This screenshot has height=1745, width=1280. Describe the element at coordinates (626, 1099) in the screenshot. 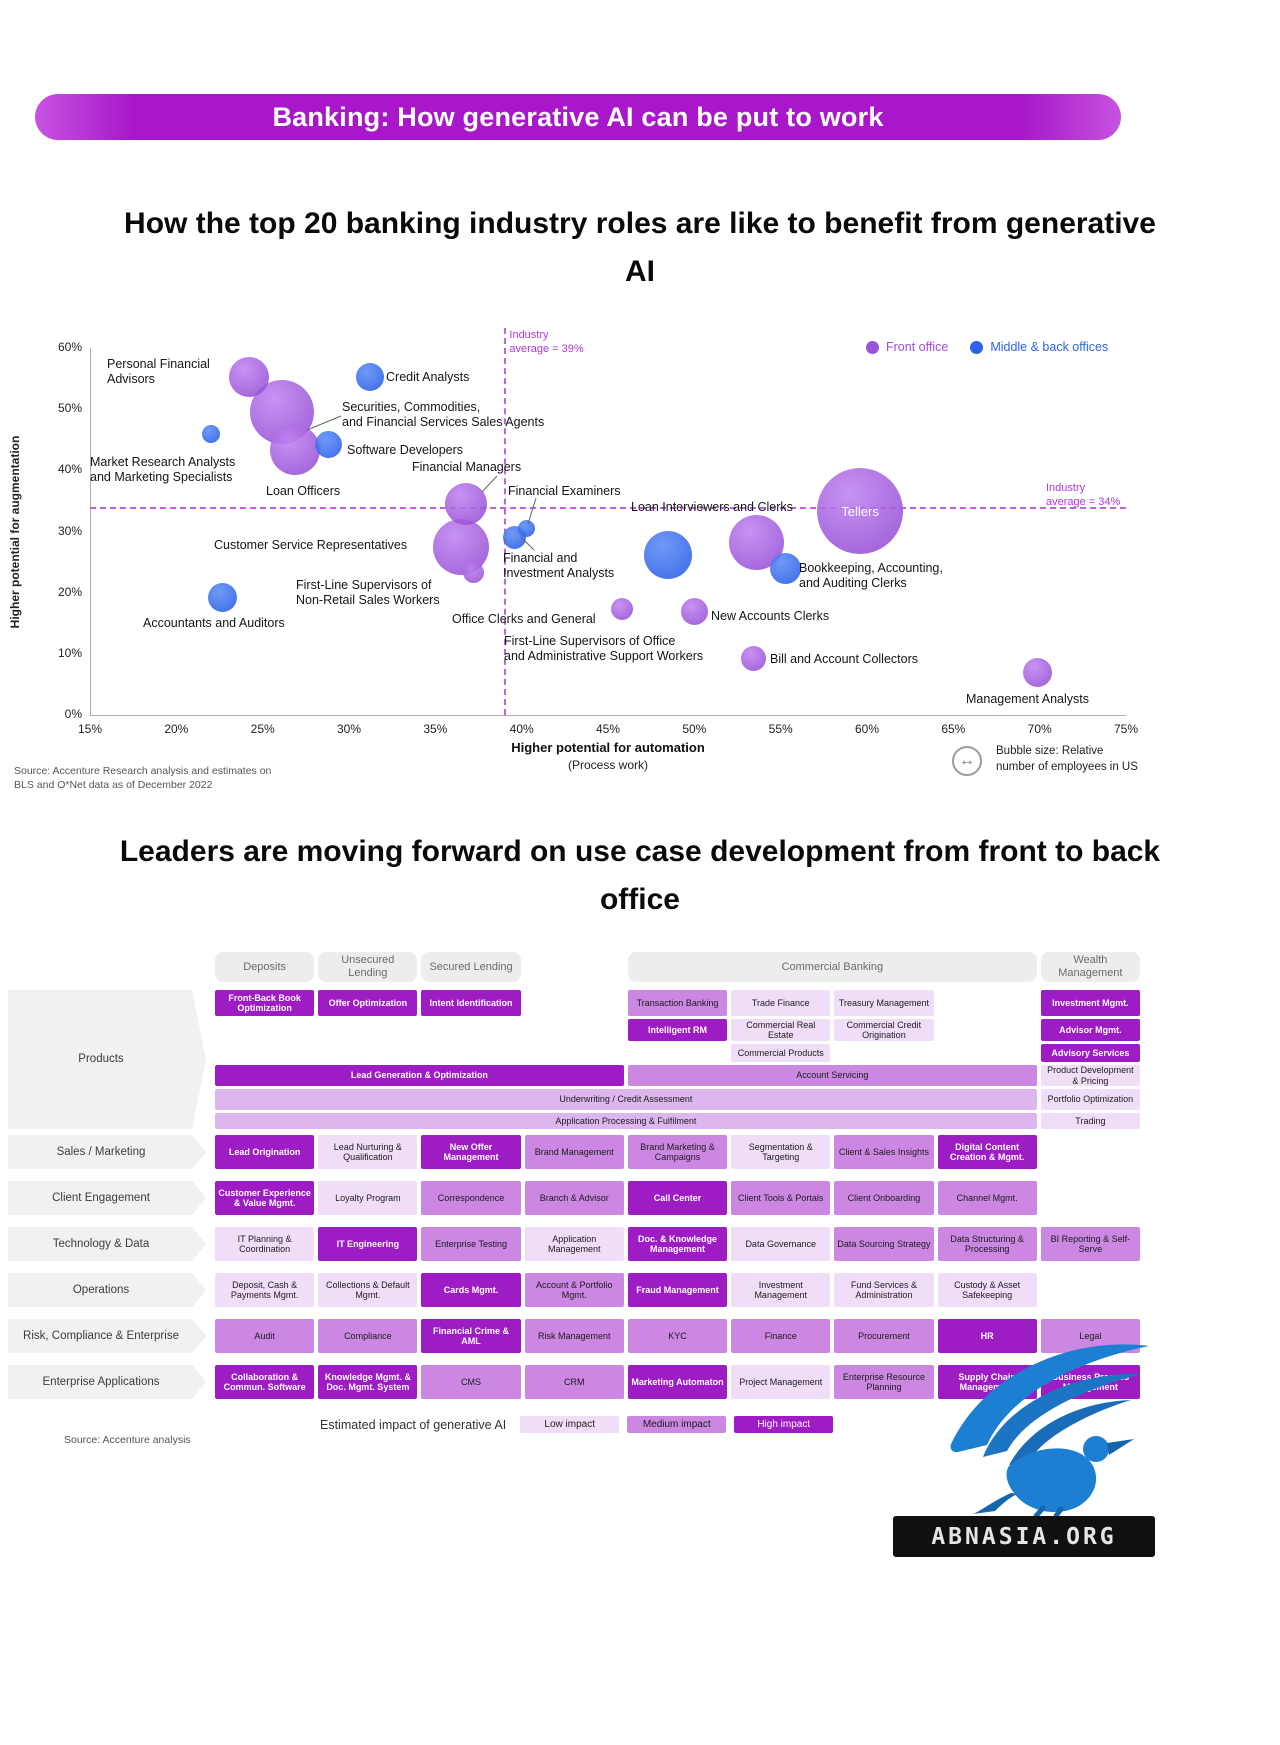

I see `matrix-cell: Underwriting / Credit Assessment` at that location.